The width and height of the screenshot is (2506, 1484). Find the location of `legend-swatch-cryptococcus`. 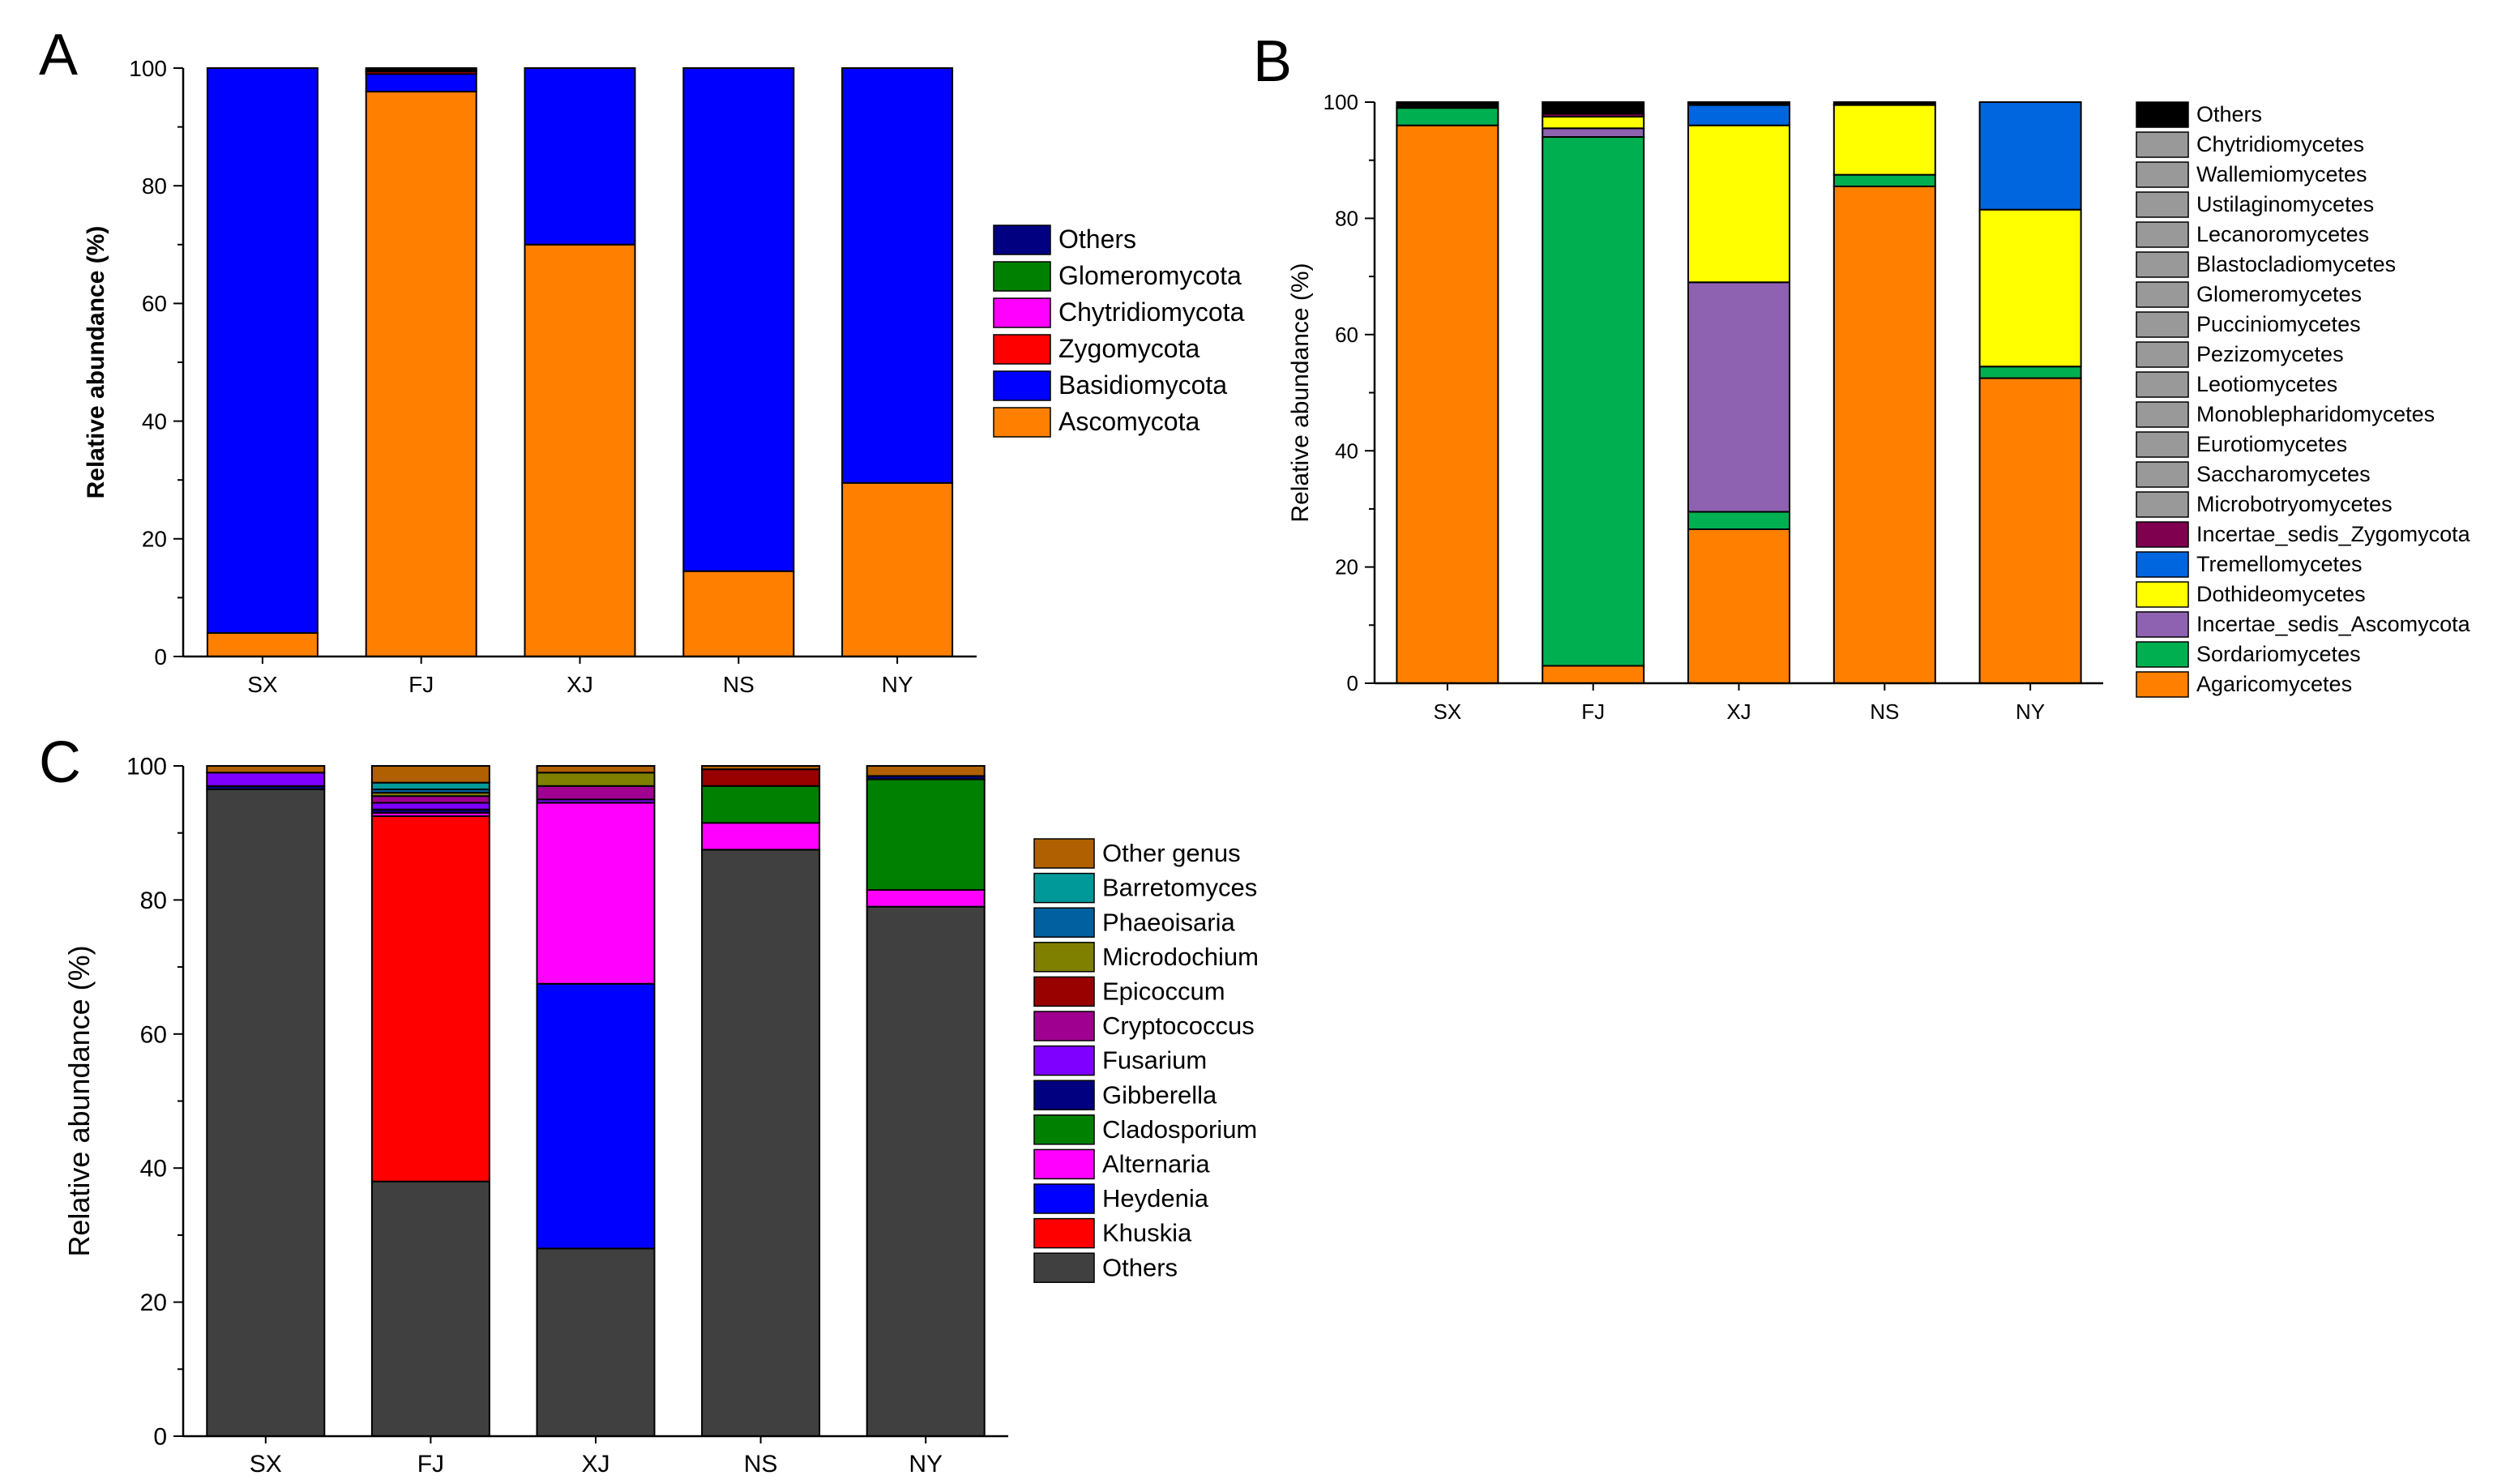

legend-swatch-cryptococcus is located at coordinates (1064, 1026).